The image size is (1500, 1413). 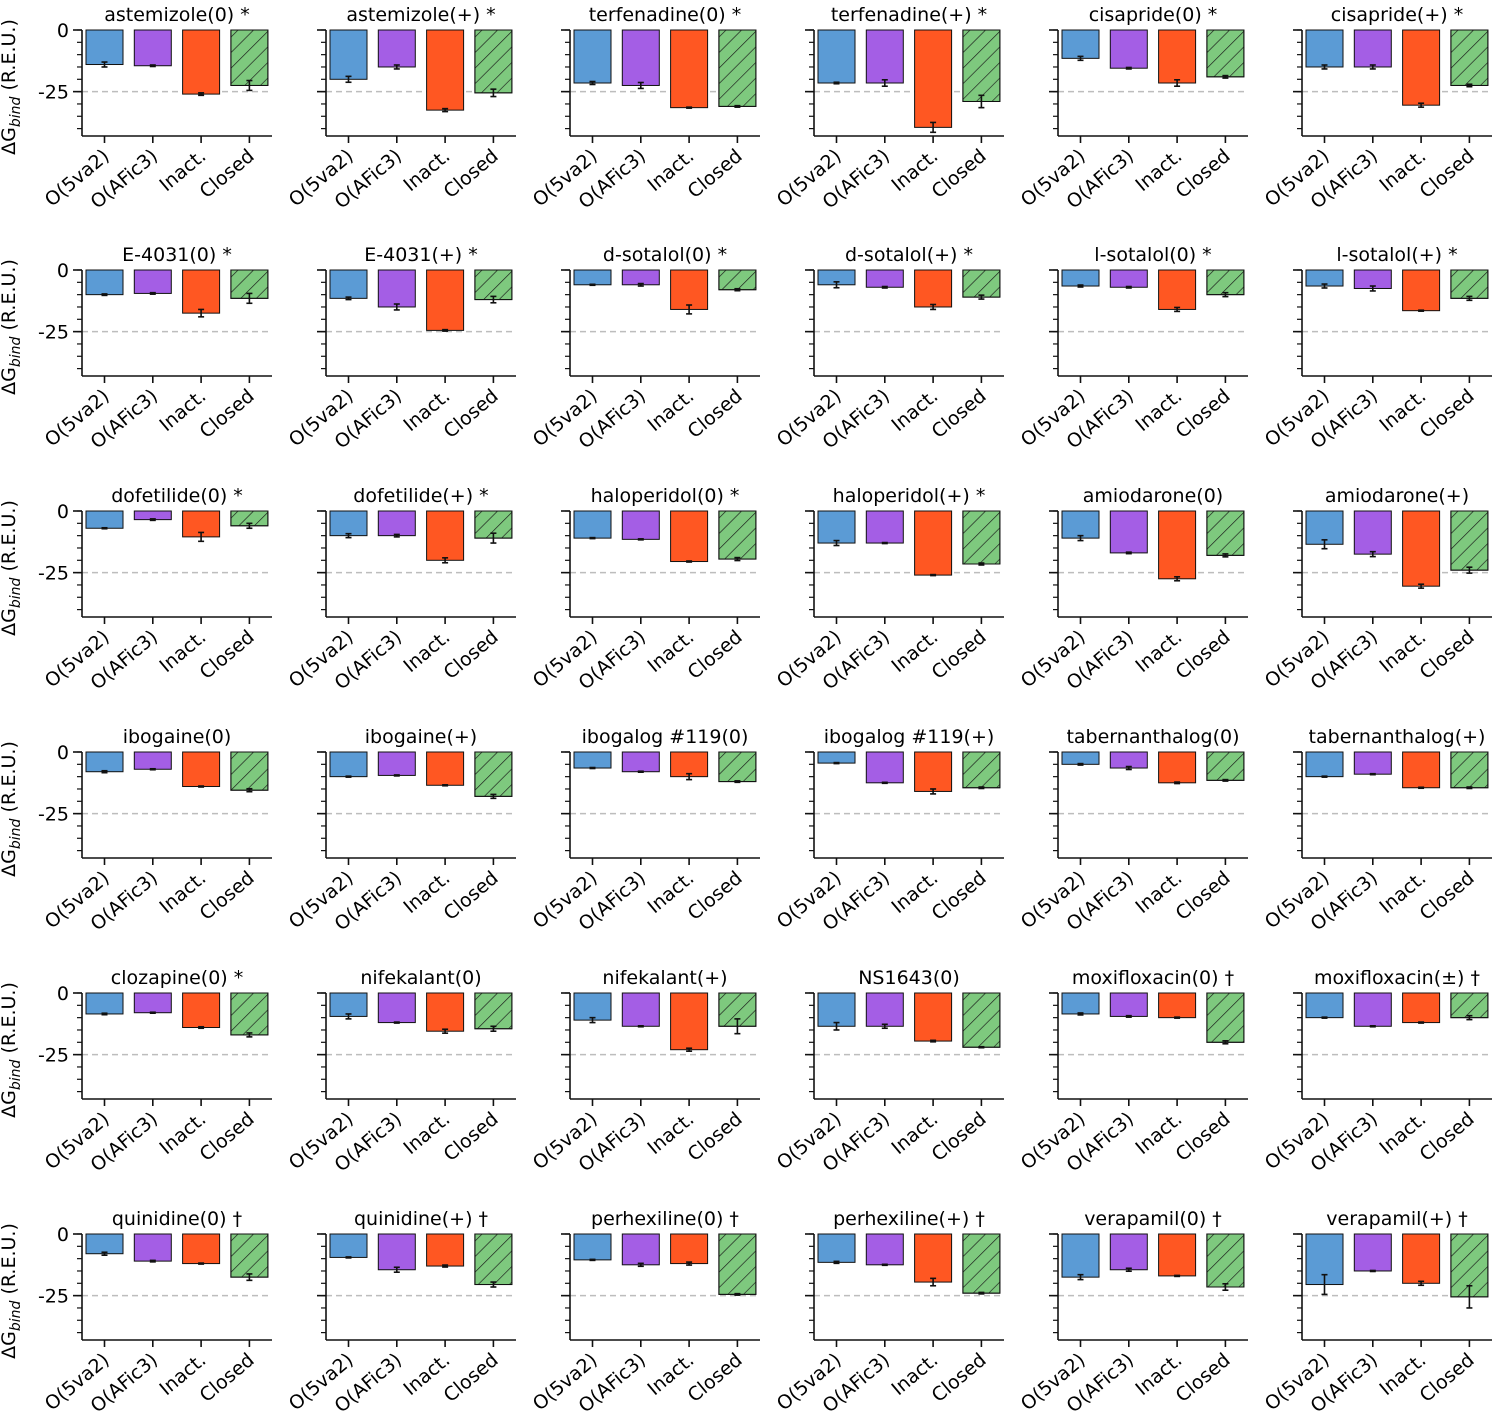 What do you see at coordinates (665, 737) in the screenshot?
I see `panel-title: ibogalog #119(0)` at bounding box center [665, 737].